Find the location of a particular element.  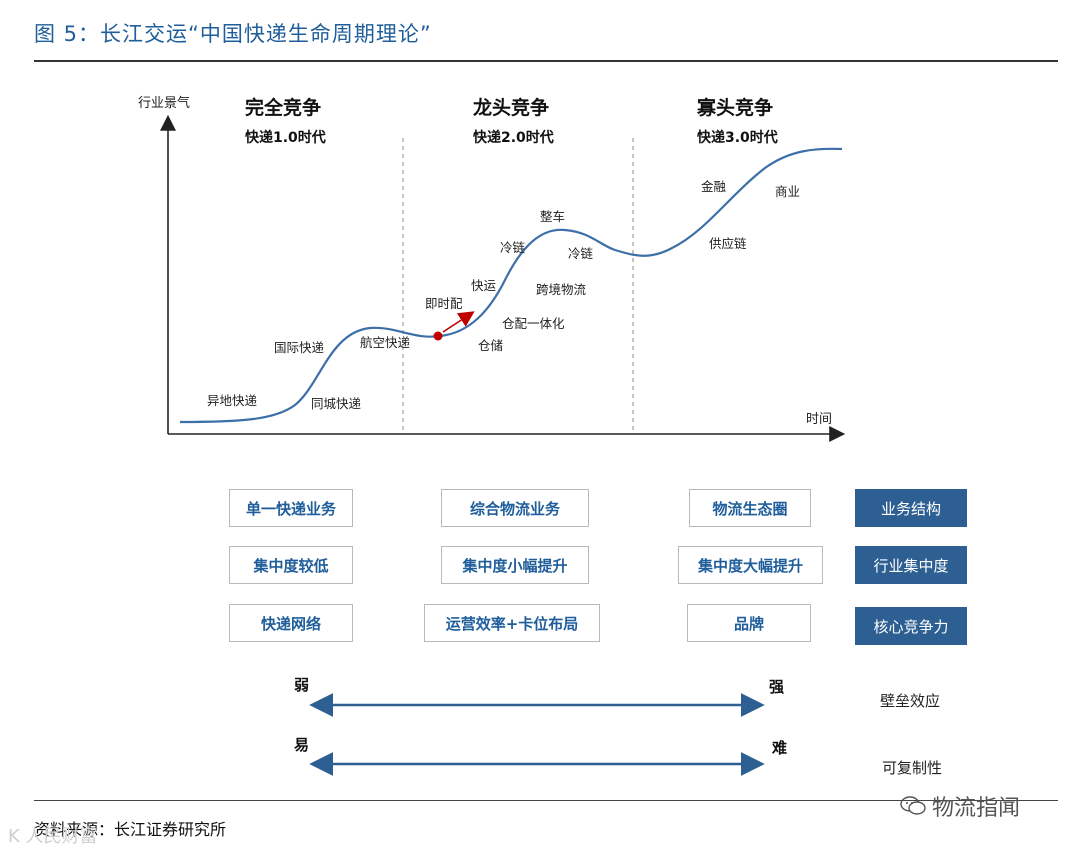

cell-competitiveness-2: 运营效率+卡位布局 is located at coordinates (512, 623).